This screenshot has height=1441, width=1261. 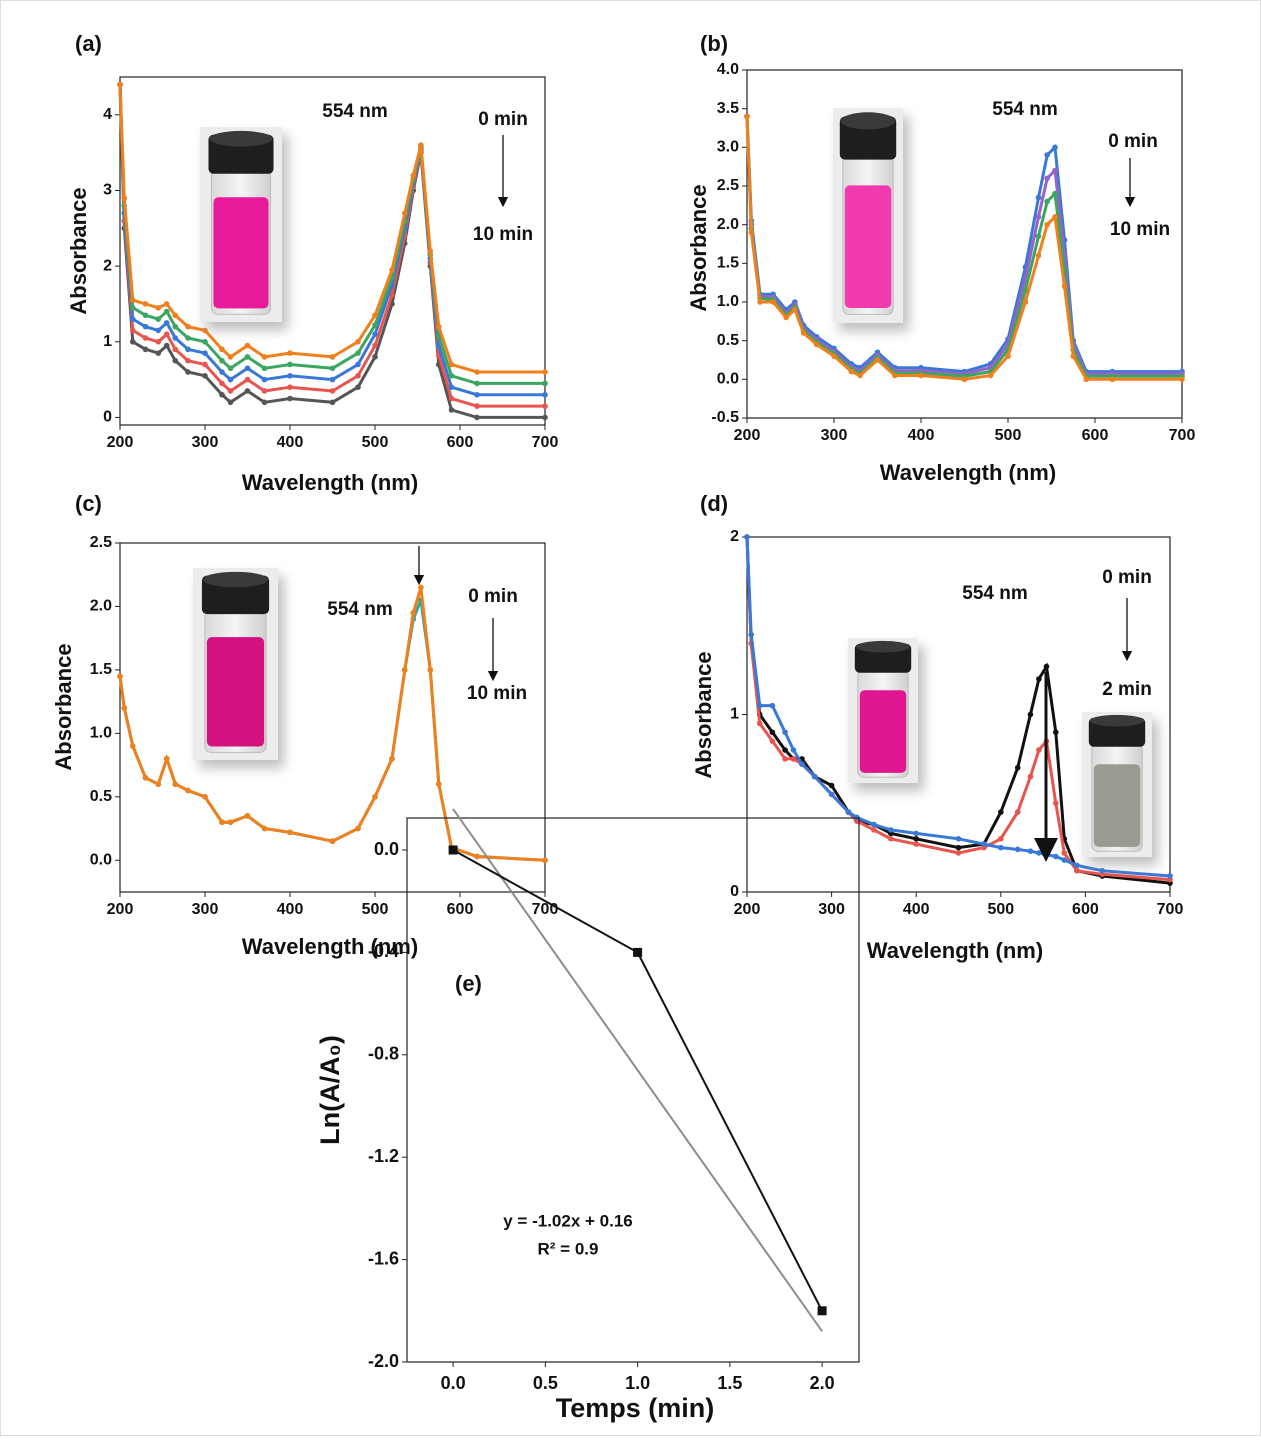 What do you see at coordinates (747, 435) in the screenshot?
I see `x-tick-label: 200` at bounding box center [747, 435].